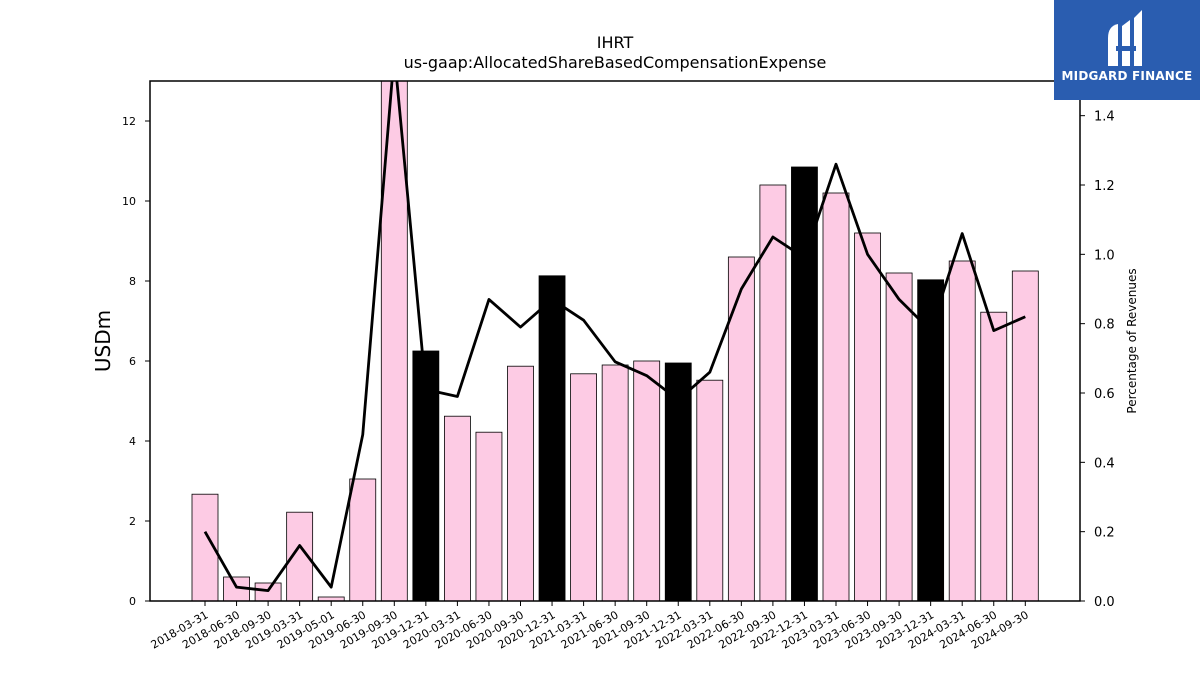 This screenshot has height=675, width=1200. I want to click on y-tick-label: 6, so click(132, 361).